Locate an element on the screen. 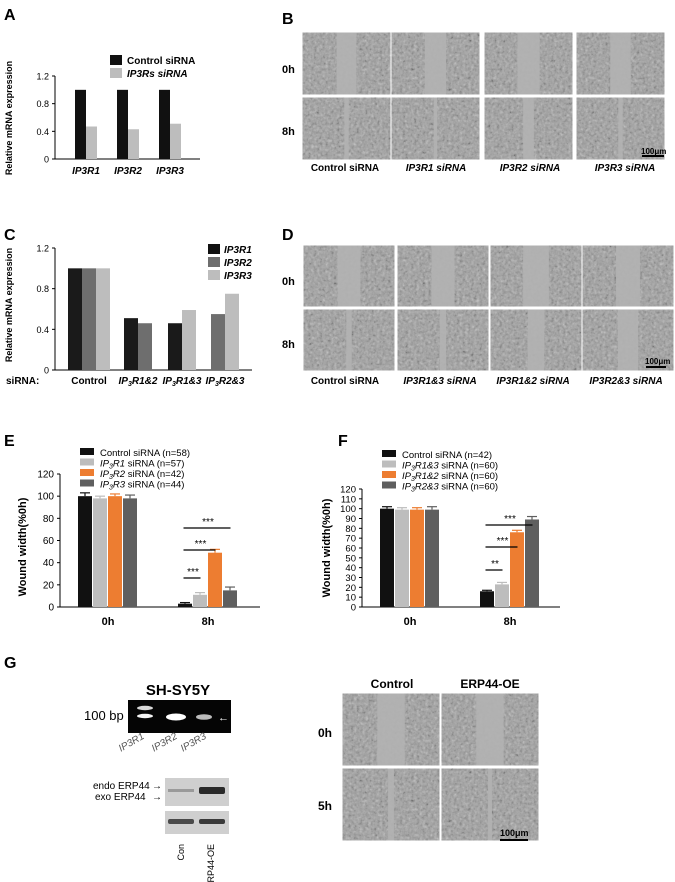 The width and height of the screenshot is (675, 882). panel-label-f: F is located at coordinates (343, 441).